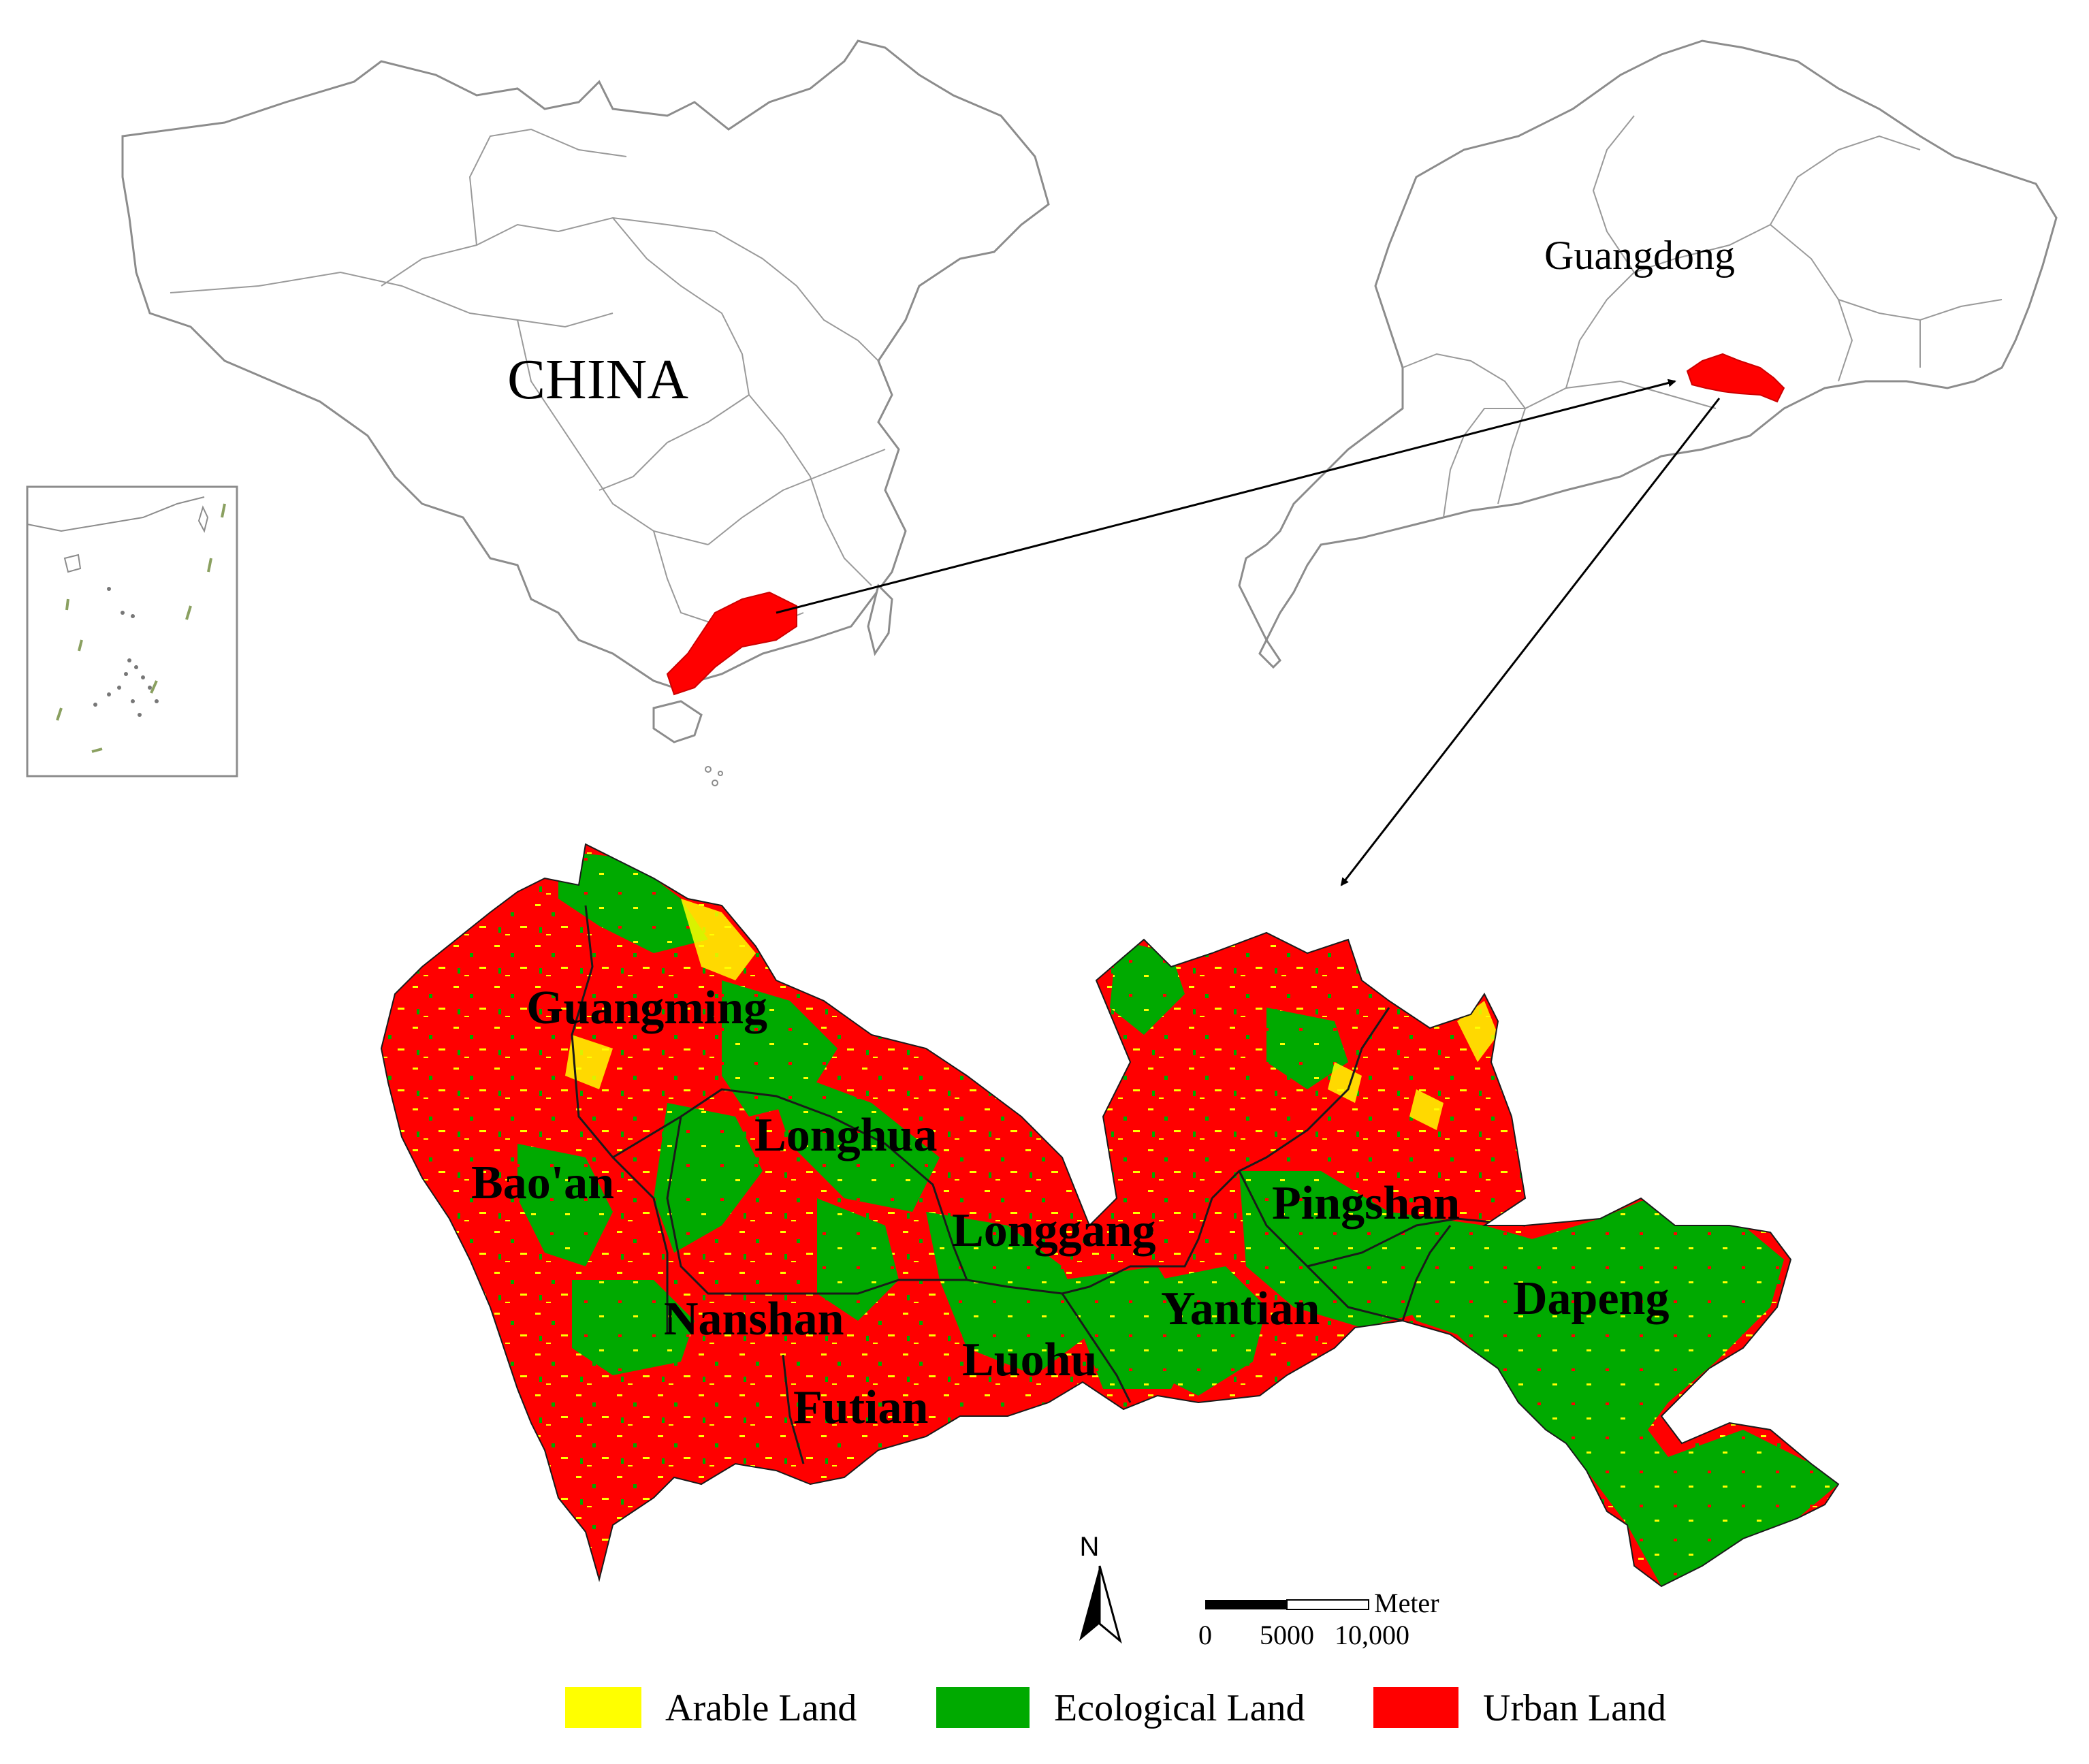 Image resolution: width=2089 pixels, height=1764 pixels. I want to click on district-label-futian: Futian, so click(860, 1407).